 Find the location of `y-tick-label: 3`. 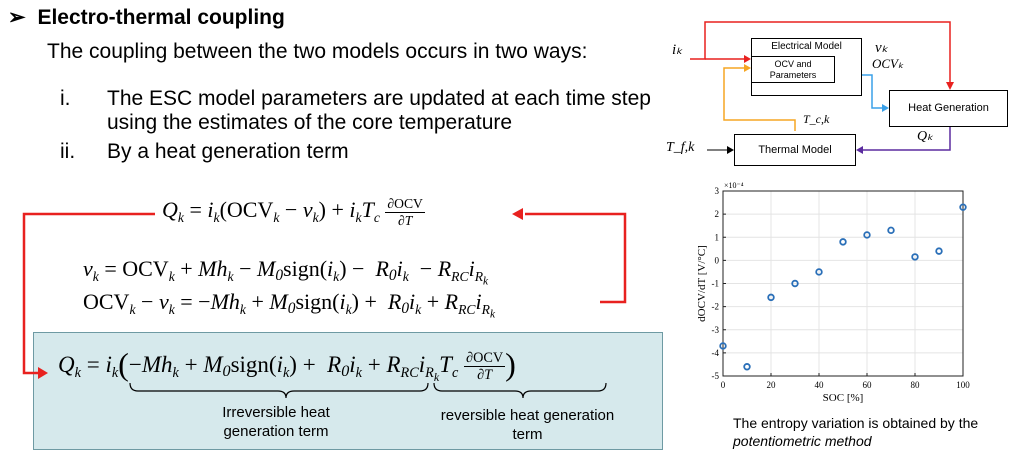

y-tick-label: 3 is located at coordinates (717, 191).